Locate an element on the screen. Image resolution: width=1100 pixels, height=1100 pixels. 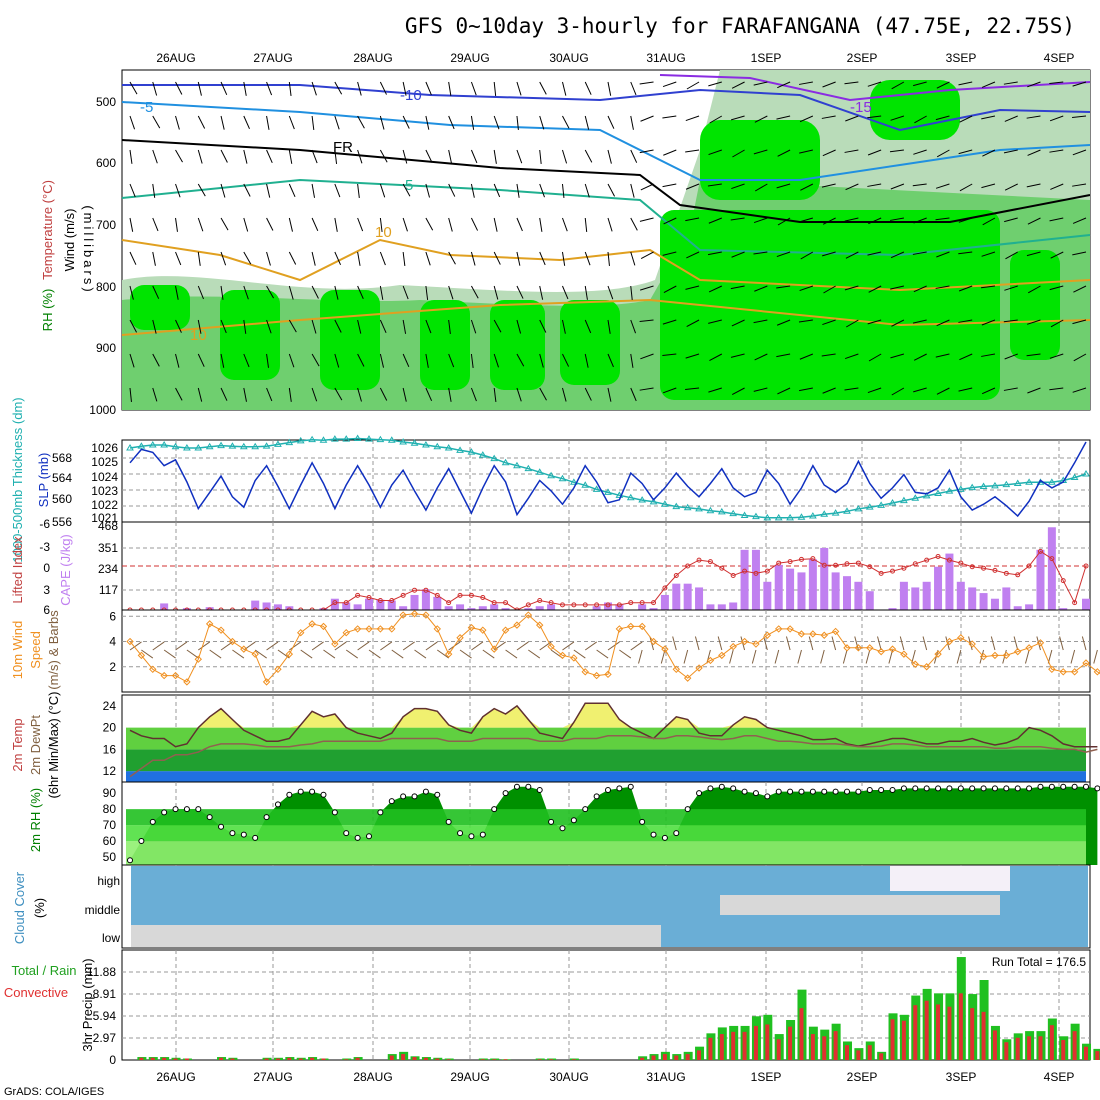
ylabel-precip: 3hr Precip (mm) is located at coordinates (87, 1004).